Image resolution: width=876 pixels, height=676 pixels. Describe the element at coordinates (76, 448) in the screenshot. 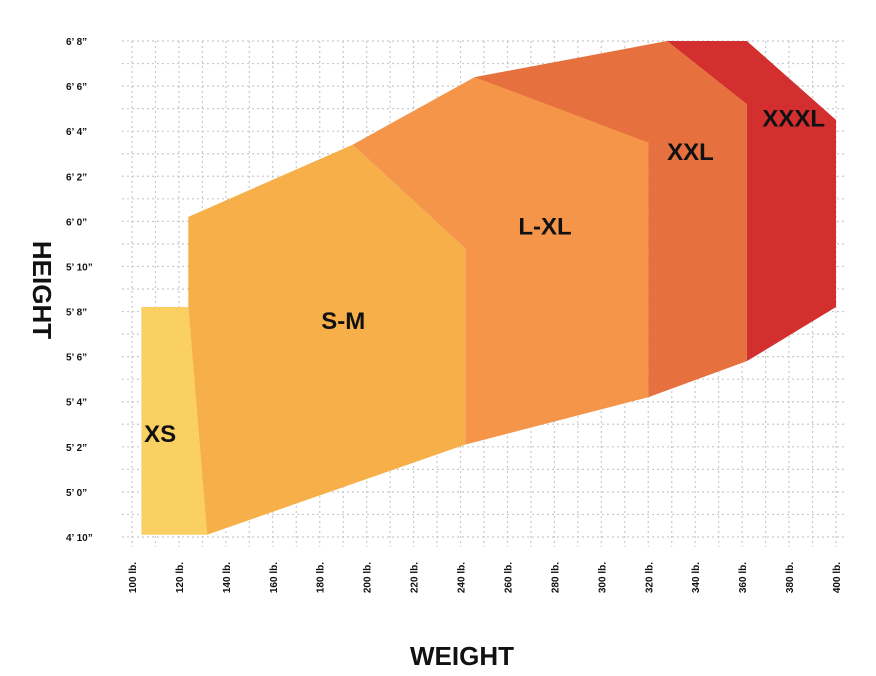

I see `y-tick-label: 5’ 2”` at that location.